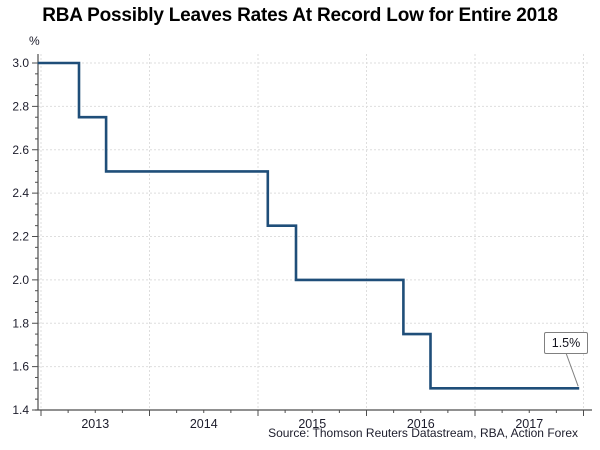 This screenshot has height=450, width=600. Describe the element at coordinates (20, 323) in the screenshot. I see `svg-text: 1.8` at that location.